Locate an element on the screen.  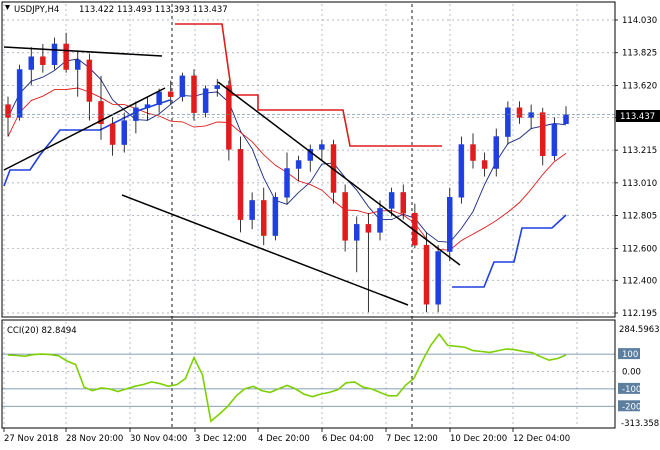
current-price-value: 113.437 is located at coordinates (637, 117).